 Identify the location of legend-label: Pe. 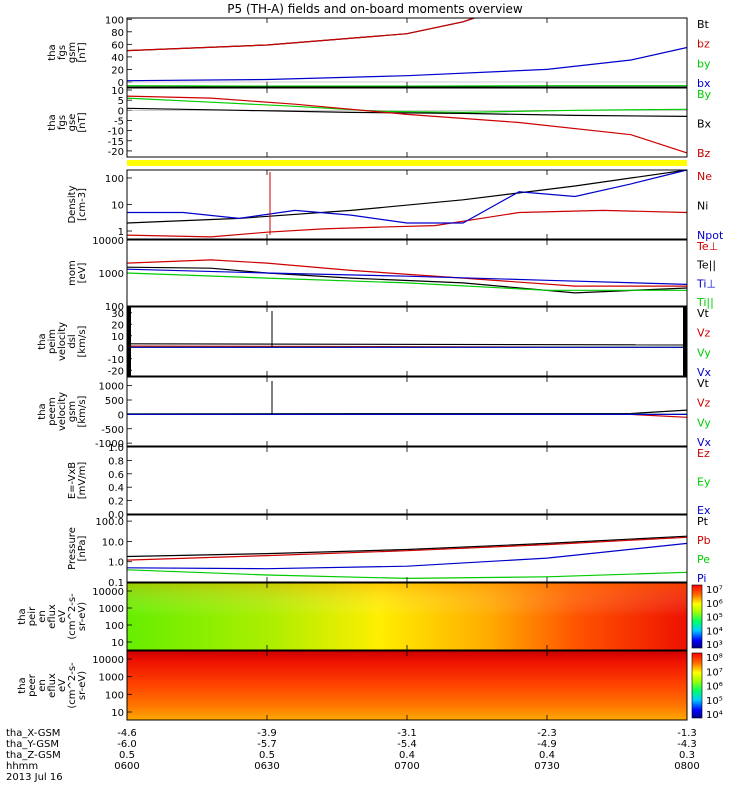
(703, 559).